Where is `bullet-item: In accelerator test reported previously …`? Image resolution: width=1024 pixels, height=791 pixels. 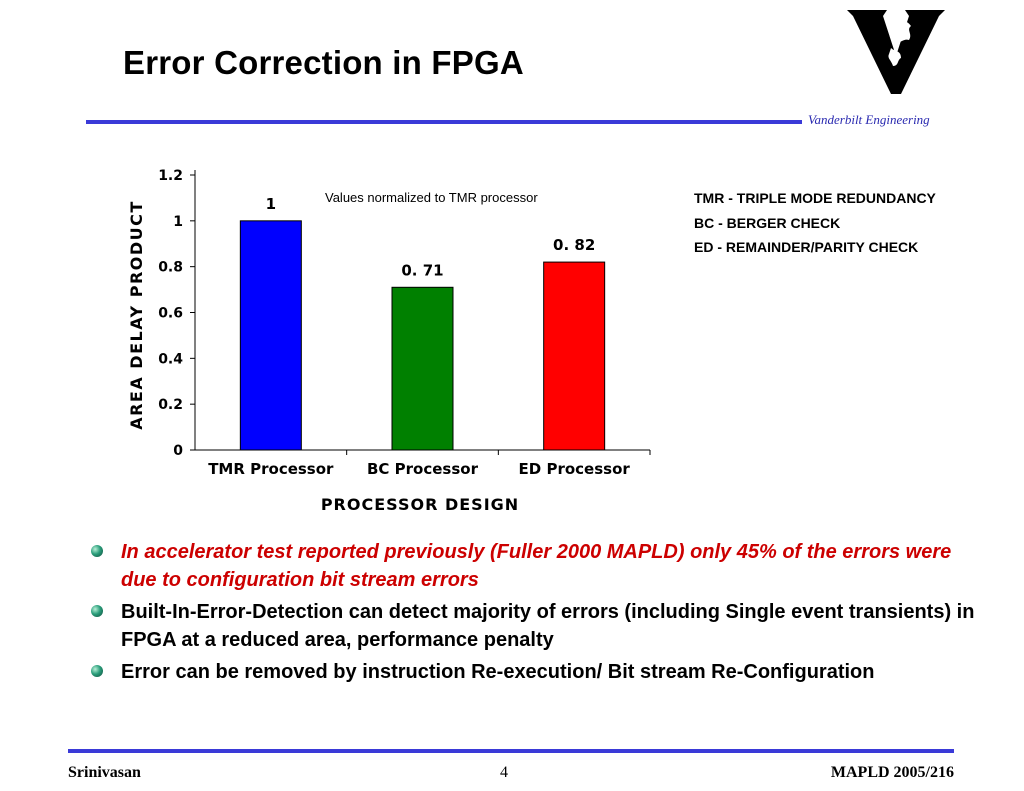 bullet-item: In accelerator test reported previously … is located at coordinates (541, 566).